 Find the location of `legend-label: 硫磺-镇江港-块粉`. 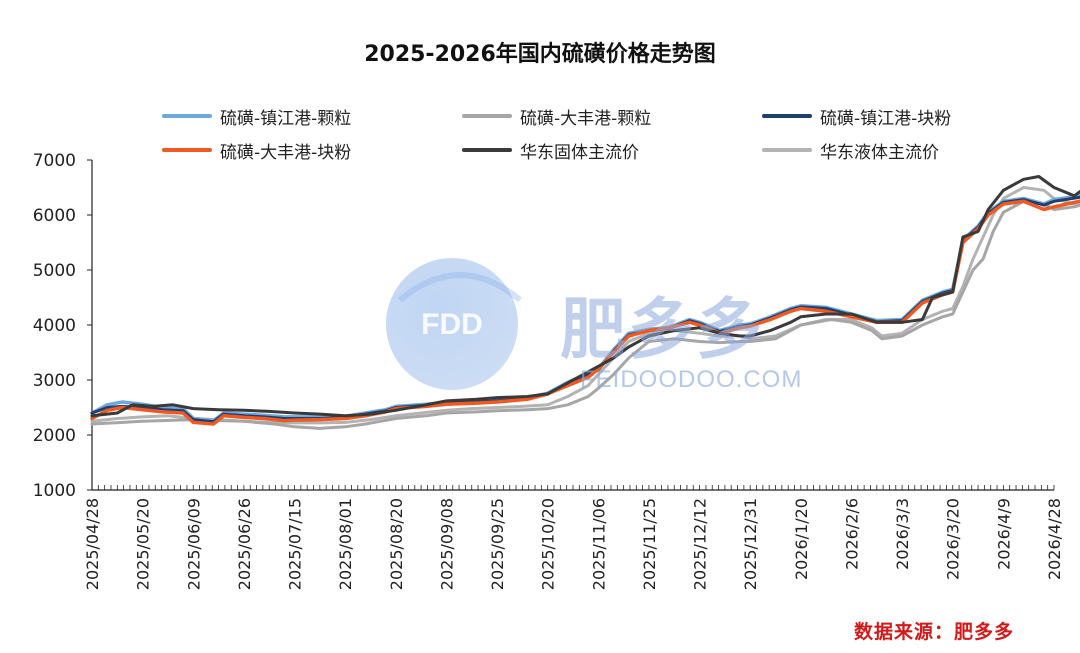

legend-label: 硫磺-镇江港-块粉 is located at coordinates (886, 118).